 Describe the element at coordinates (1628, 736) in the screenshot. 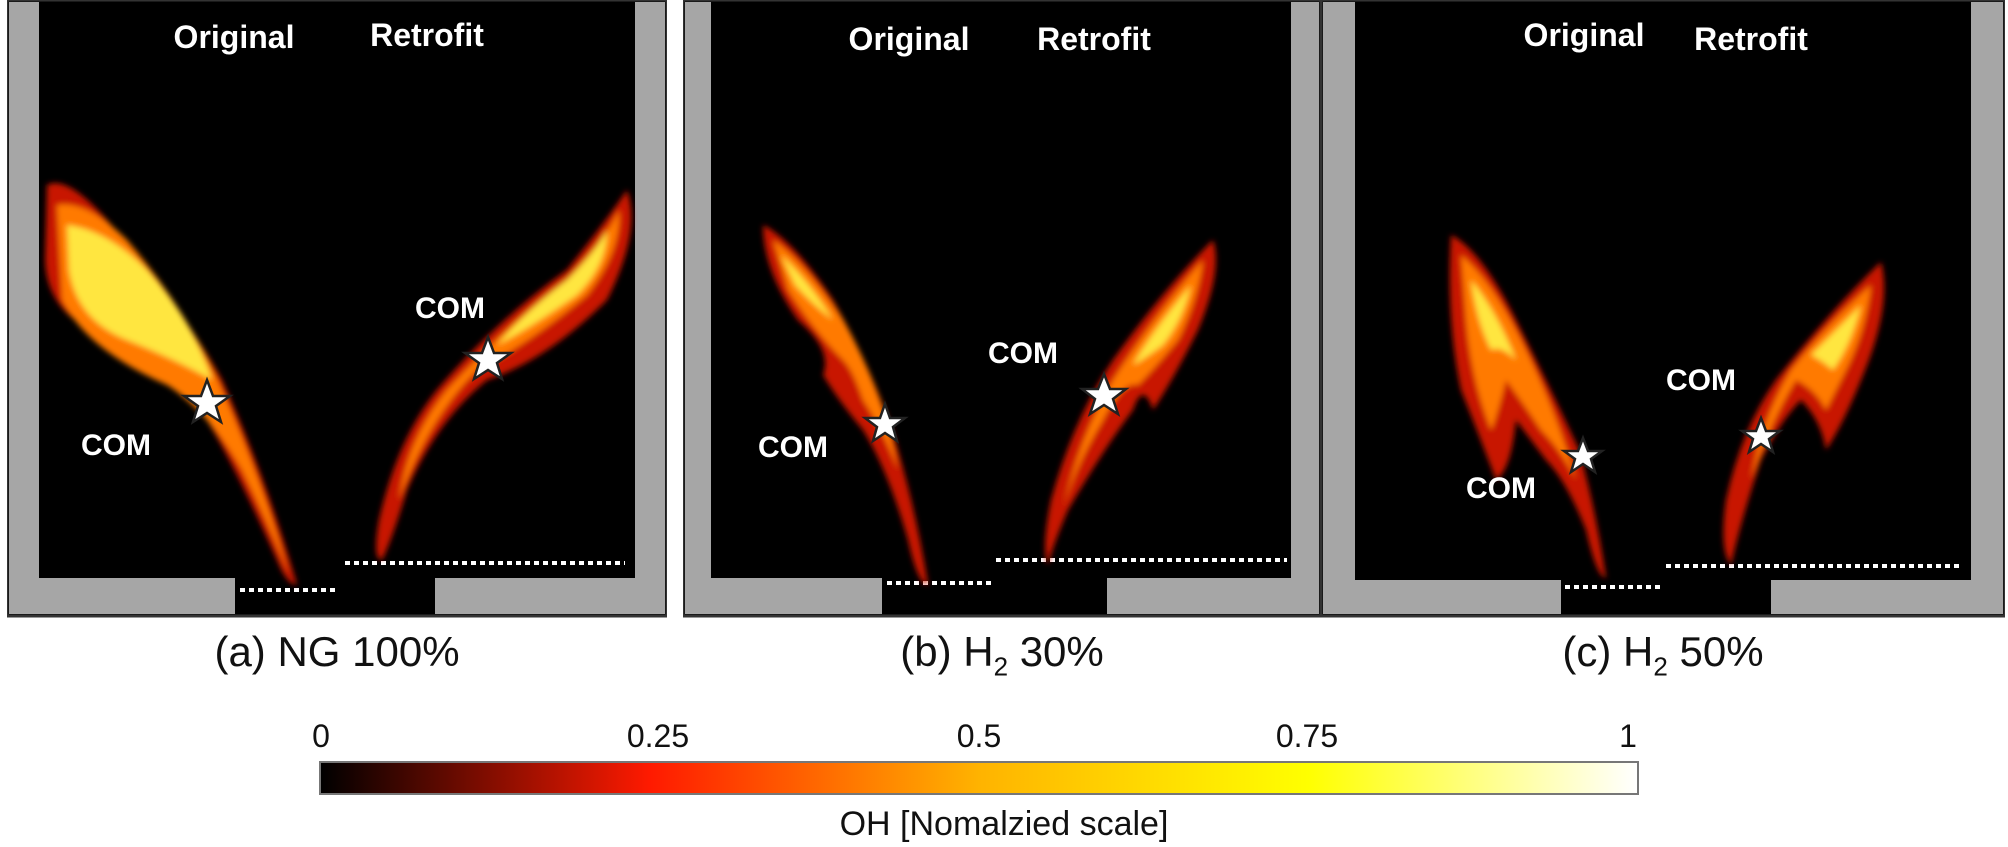

I see `colorbar-tick-1: 1` at that location.